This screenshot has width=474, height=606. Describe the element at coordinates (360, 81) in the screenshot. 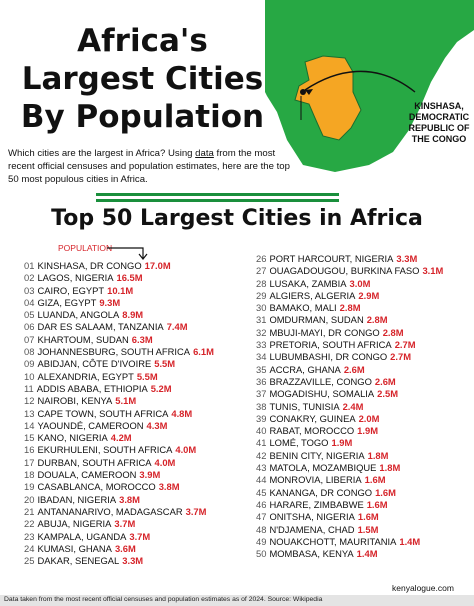

I see `callout-arrow` at that location.